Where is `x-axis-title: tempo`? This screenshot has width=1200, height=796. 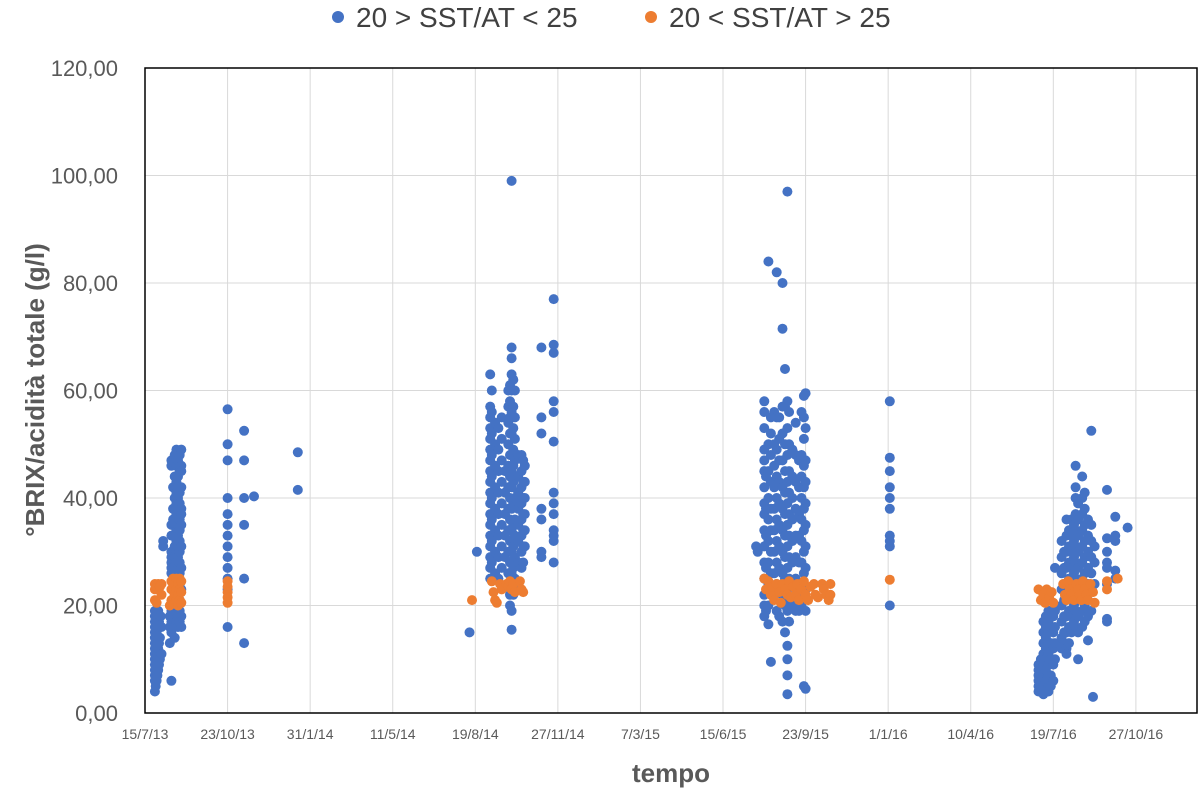 x-axis-title: tempo is located at coordinates (671, 773).